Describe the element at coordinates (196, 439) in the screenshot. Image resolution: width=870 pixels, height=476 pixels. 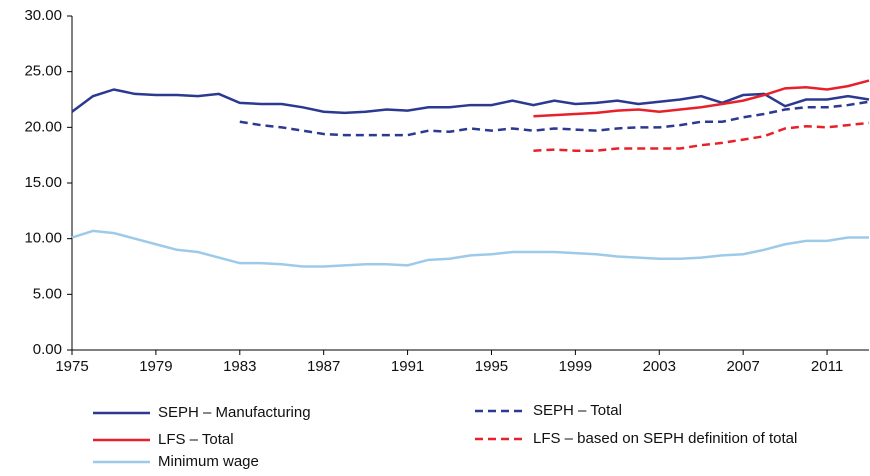
I see `legend-label: LFS – Total` at that location.